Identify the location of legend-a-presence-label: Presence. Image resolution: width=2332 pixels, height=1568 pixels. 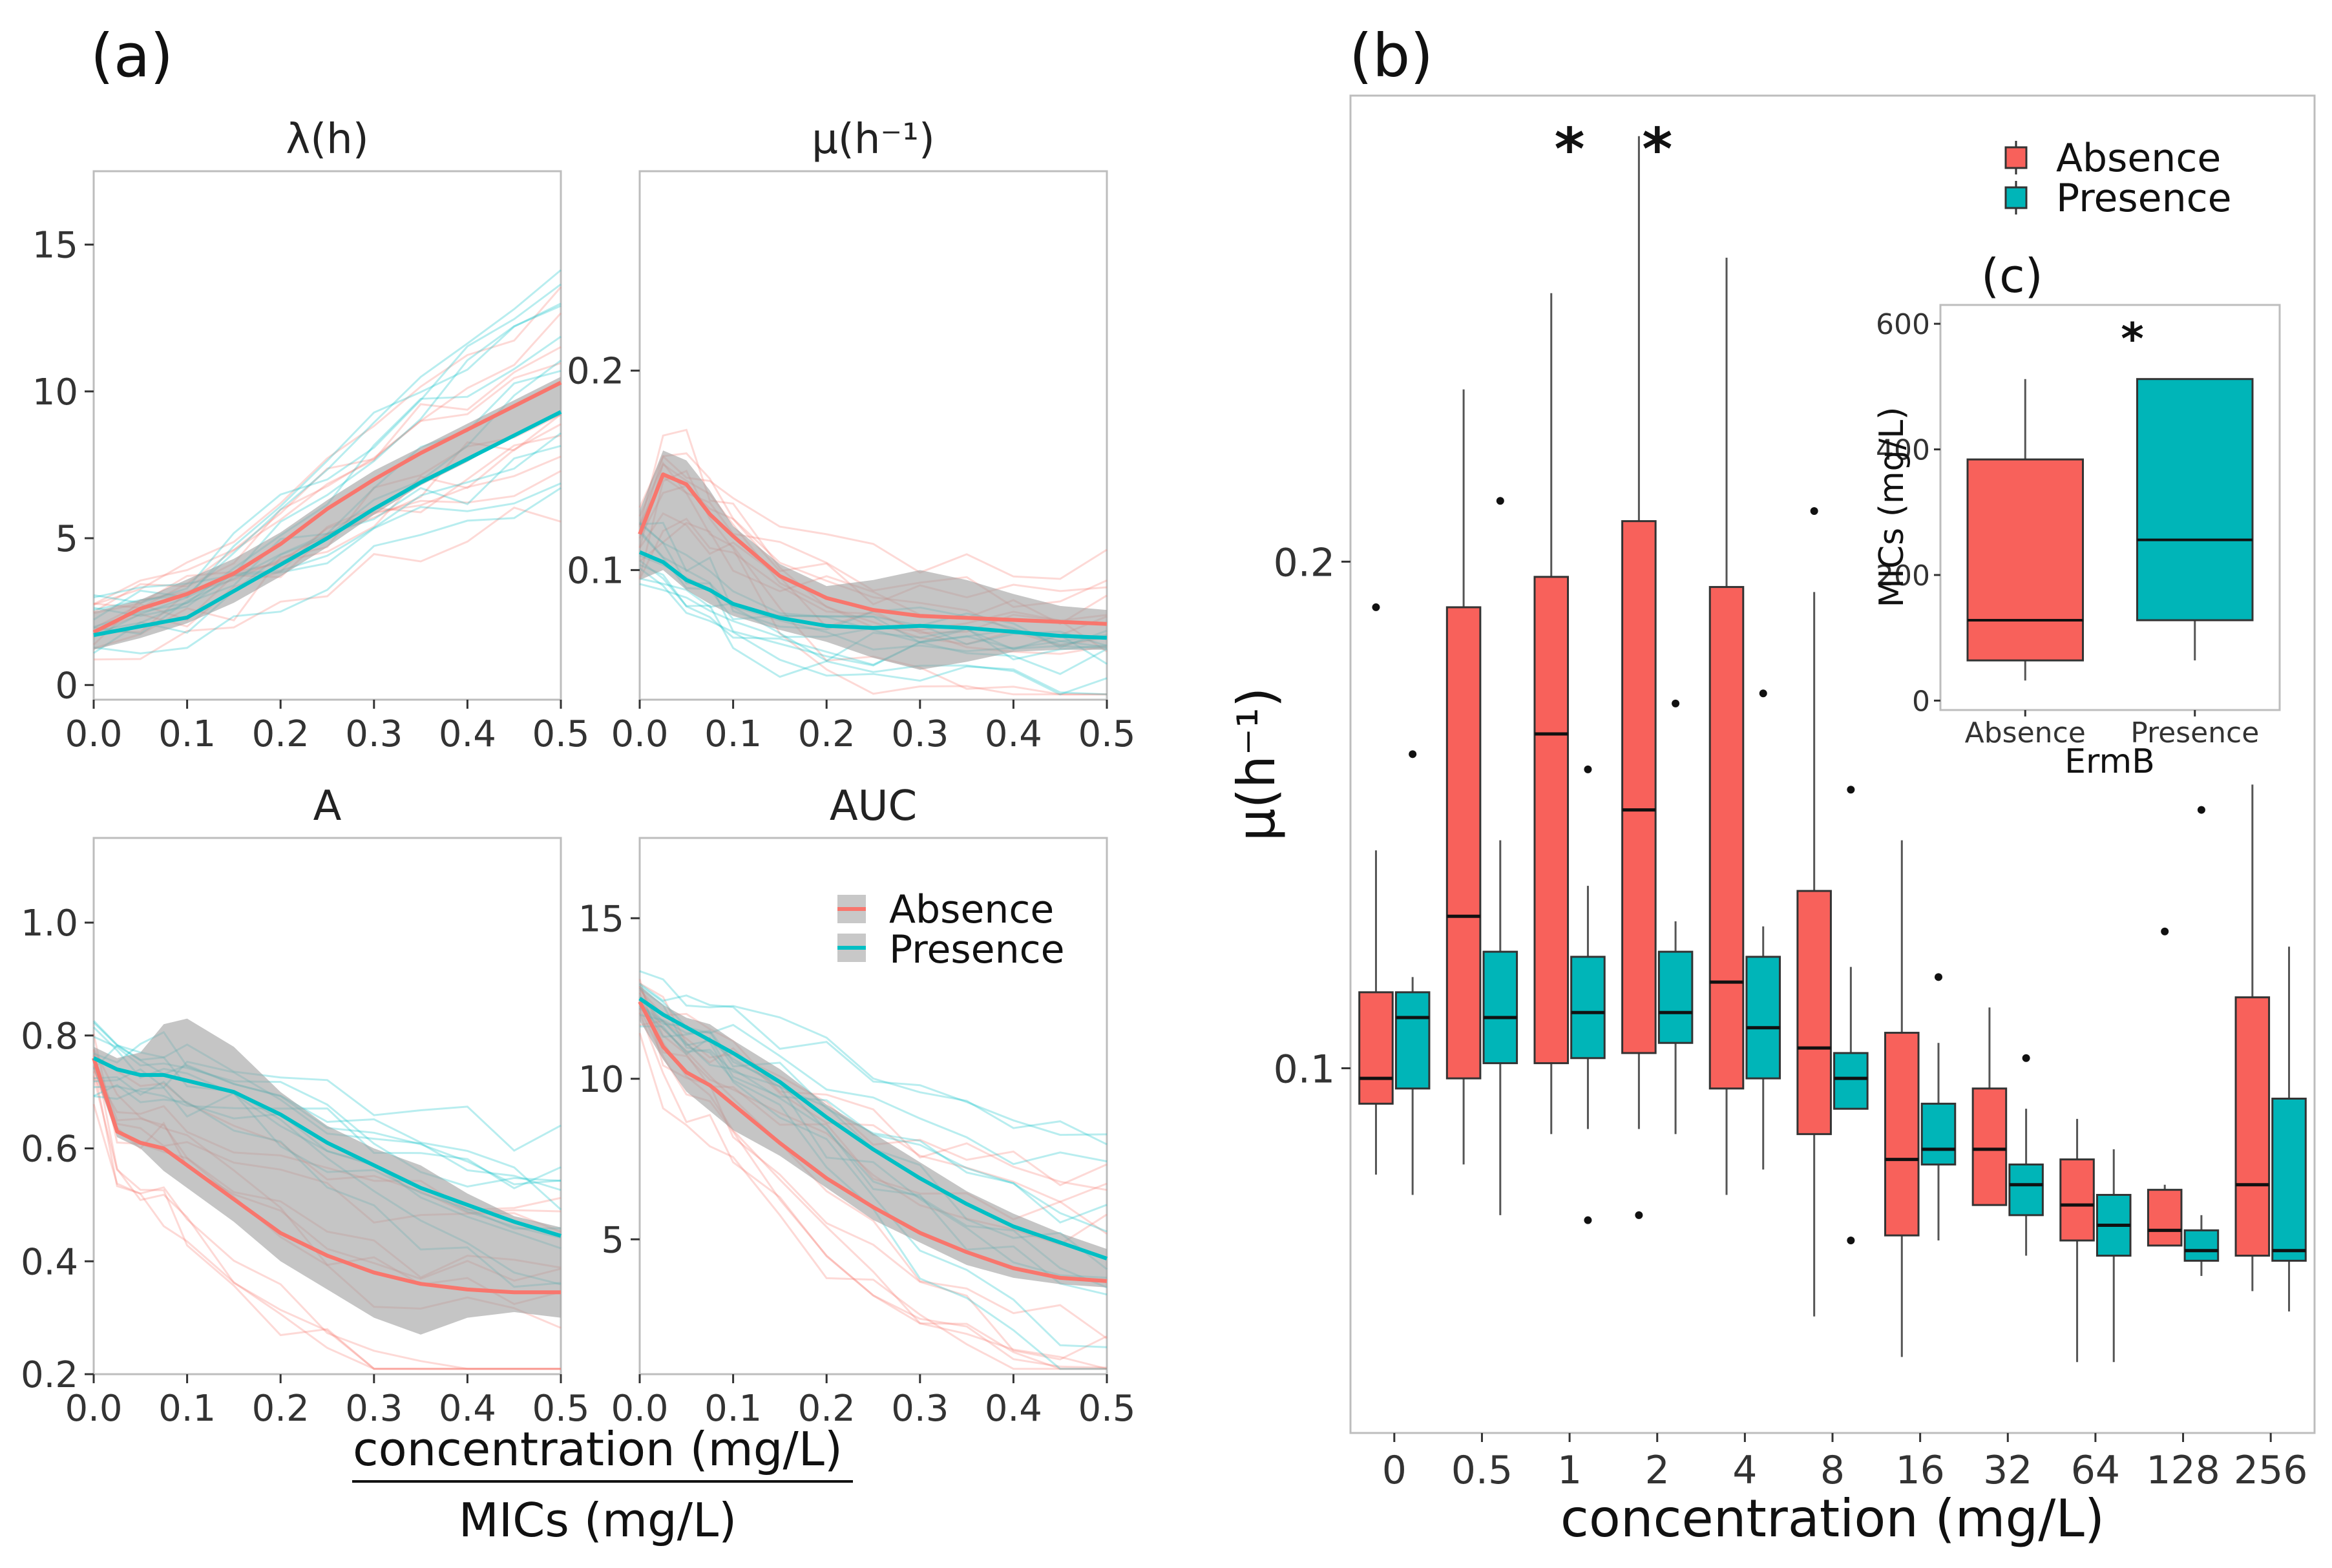
(977, 949).